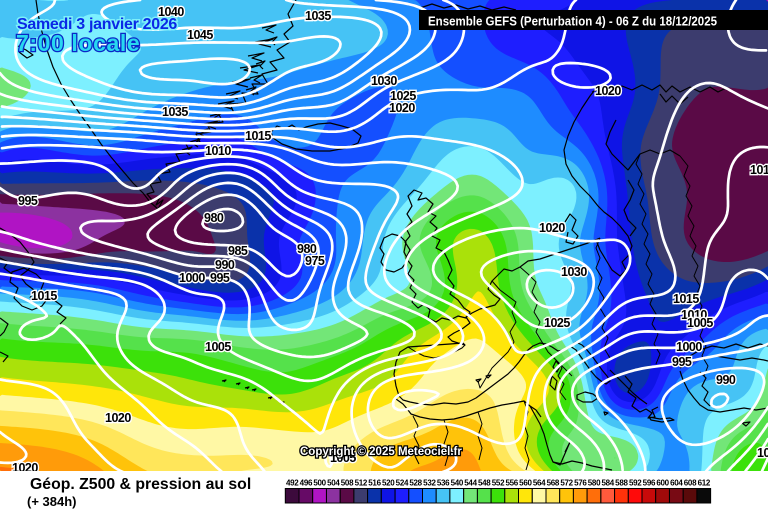 Image resolution: width=768 pixels, height=512 pixels. I want to click on svg-text: 492, so click(292, 483).